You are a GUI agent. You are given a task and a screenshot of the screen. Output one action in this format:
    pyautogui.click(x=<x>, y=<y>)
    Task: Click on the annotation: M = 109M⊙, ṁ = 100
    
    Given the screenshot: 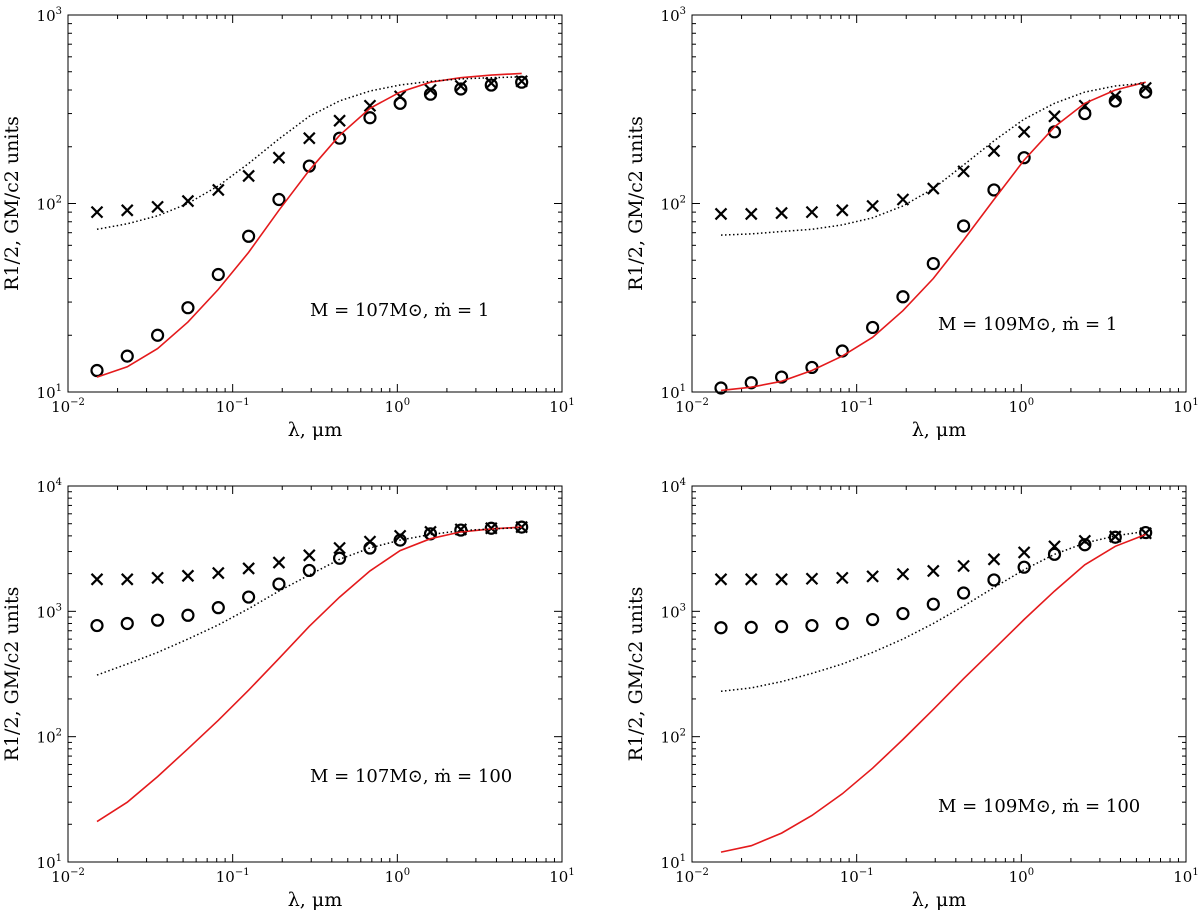 What is the action you would take?
    pyautogui.click(x=1039, y=806)
    